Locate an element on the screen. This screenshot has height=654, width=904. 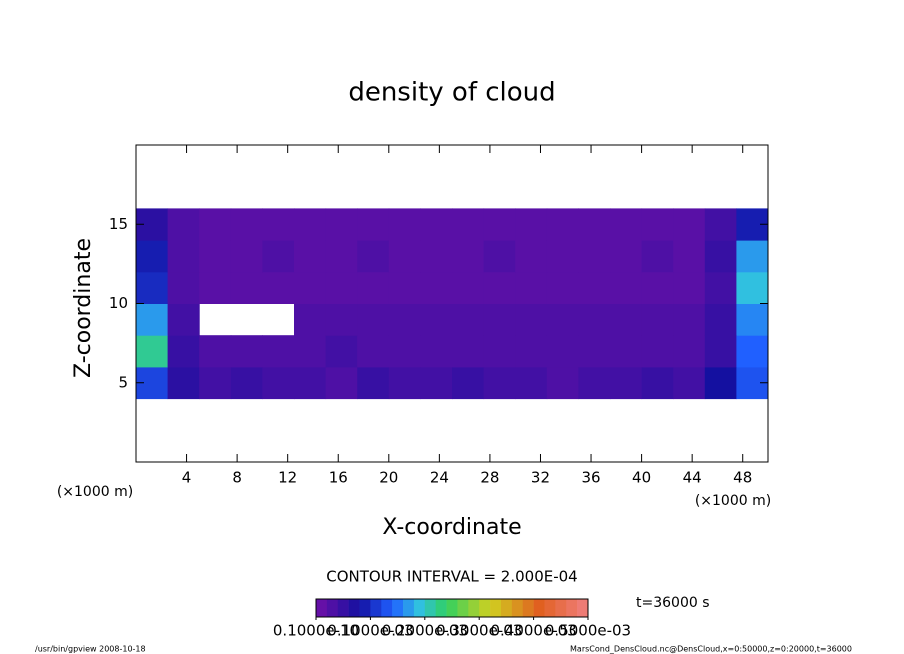
colorbar-tick-label: 0.2000e-03 is located at coordinates (425, 631).